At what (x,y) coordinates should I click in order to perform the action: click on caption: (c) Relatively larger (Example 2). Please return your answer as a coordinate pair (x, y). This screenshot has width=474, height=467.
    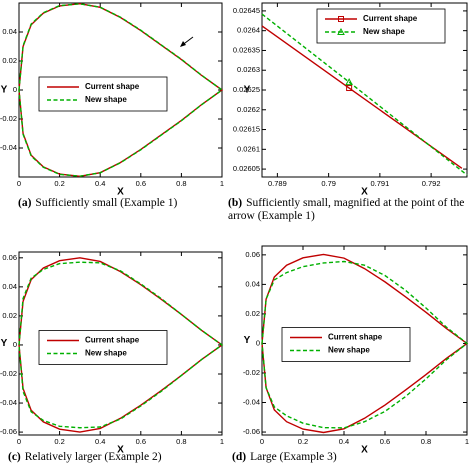
    Looking at the image, I should click on (123, 457).